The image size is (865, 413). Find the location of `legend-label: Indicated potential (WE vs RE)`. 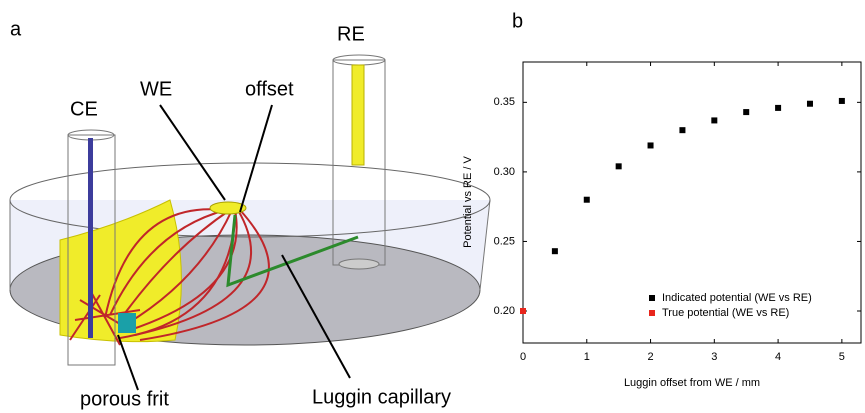

legend-label: Indicated potential (WE vs RE) is located at coordinates (737, 298).